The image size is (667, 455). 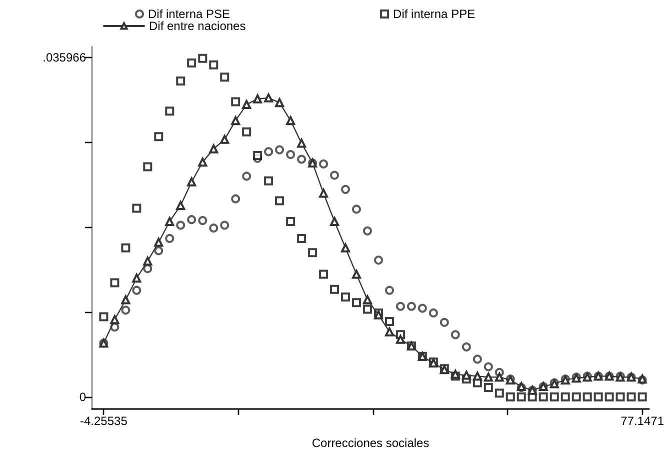 I want to click on x-tick-label: -4.25535, so click(x=104, y=421).